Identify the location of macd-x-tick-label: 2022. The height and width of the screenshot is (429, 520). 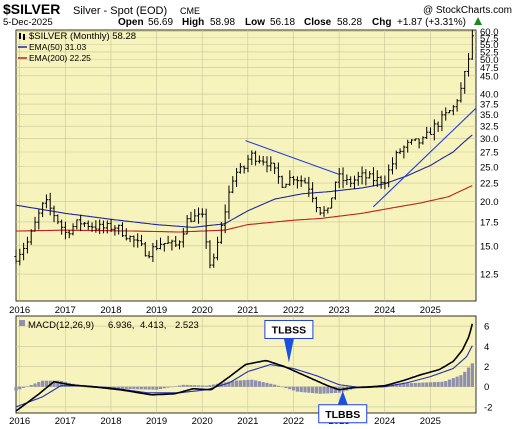
(293, 421).